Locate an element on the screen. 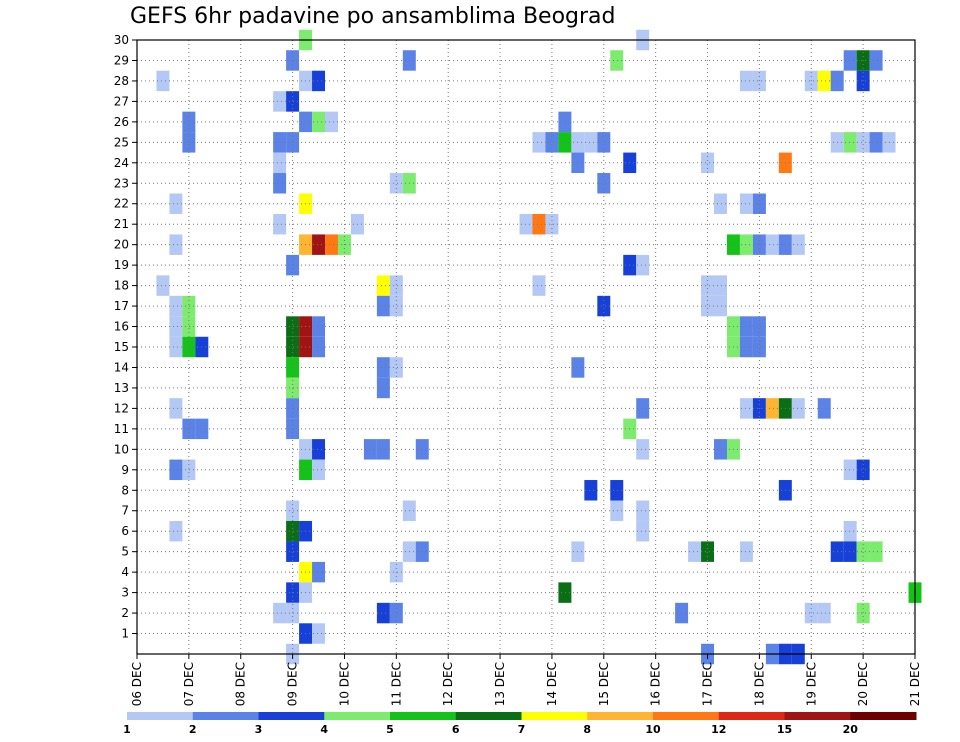 The height and width of the screenshot is (742, 960). x-tick-label: 18 DEC is located at coordinates (759, 684).